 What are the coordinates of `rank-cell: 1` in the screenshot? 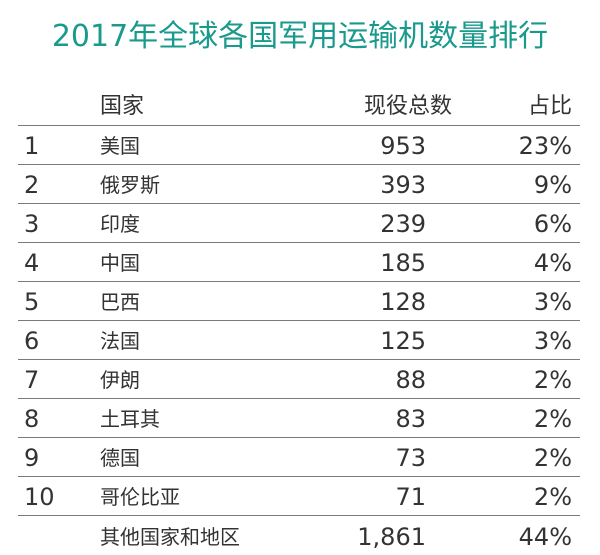 It's located at (32, 146).